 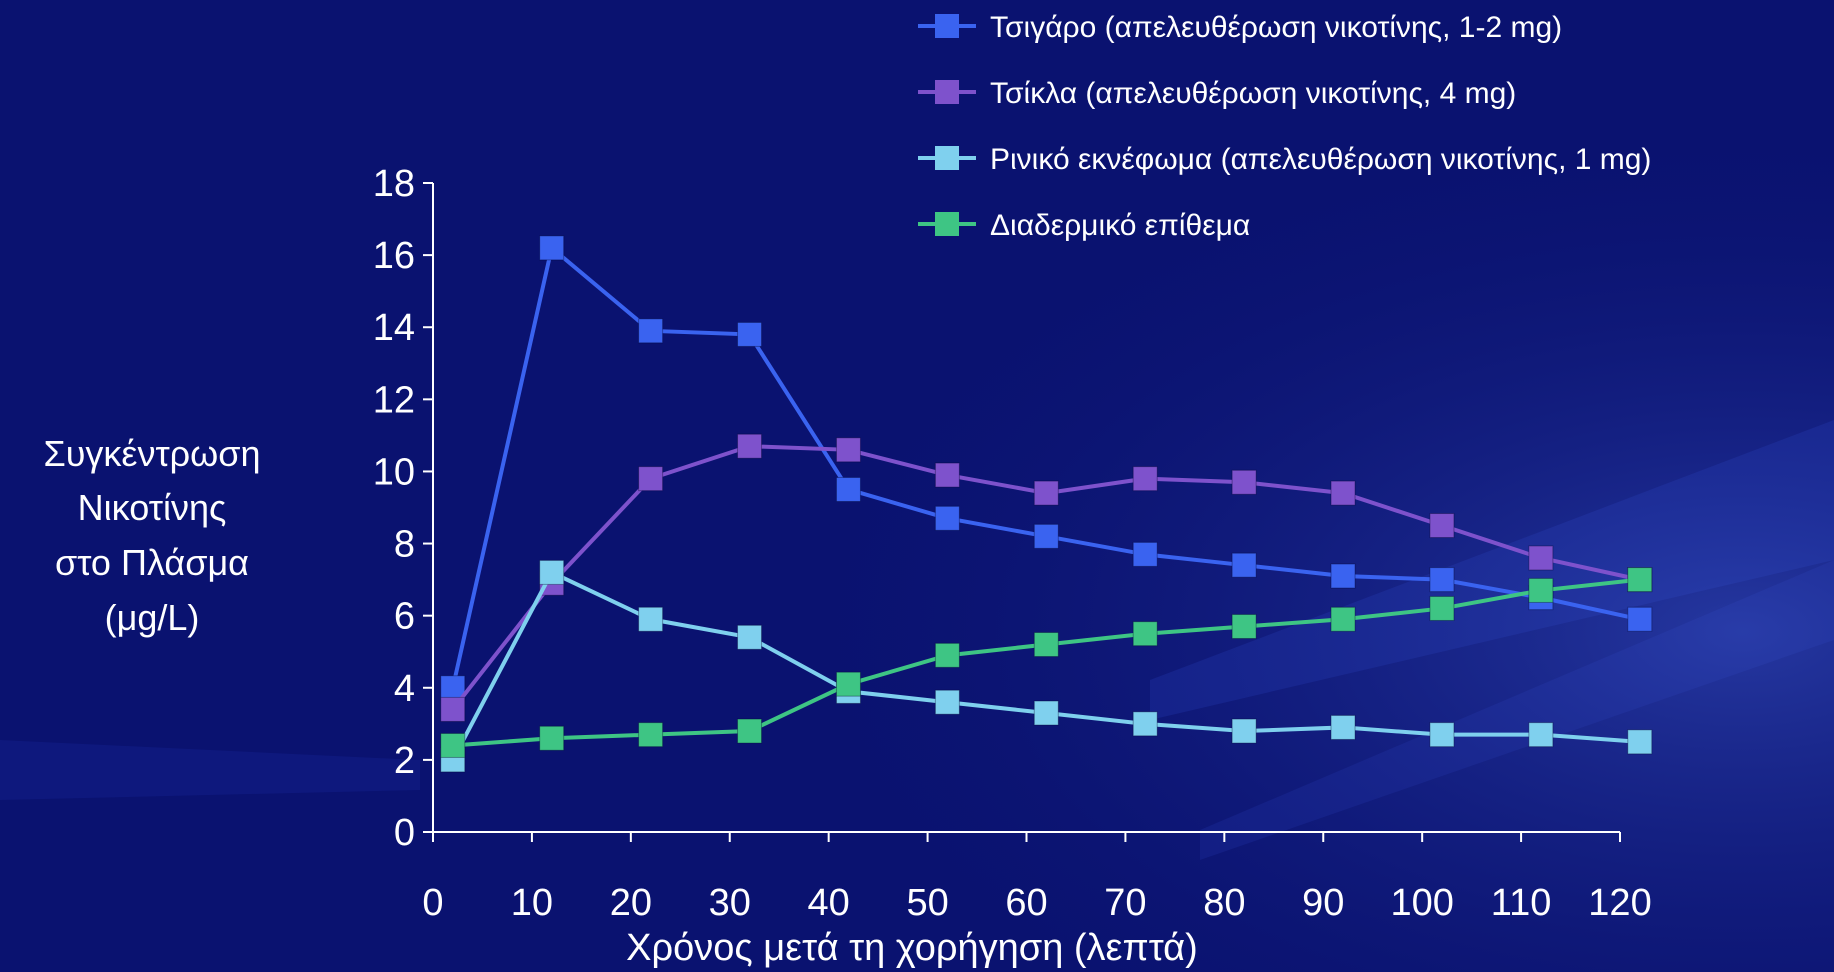 I want to click on y-tick-label: 4, so click(x=404, y=689).